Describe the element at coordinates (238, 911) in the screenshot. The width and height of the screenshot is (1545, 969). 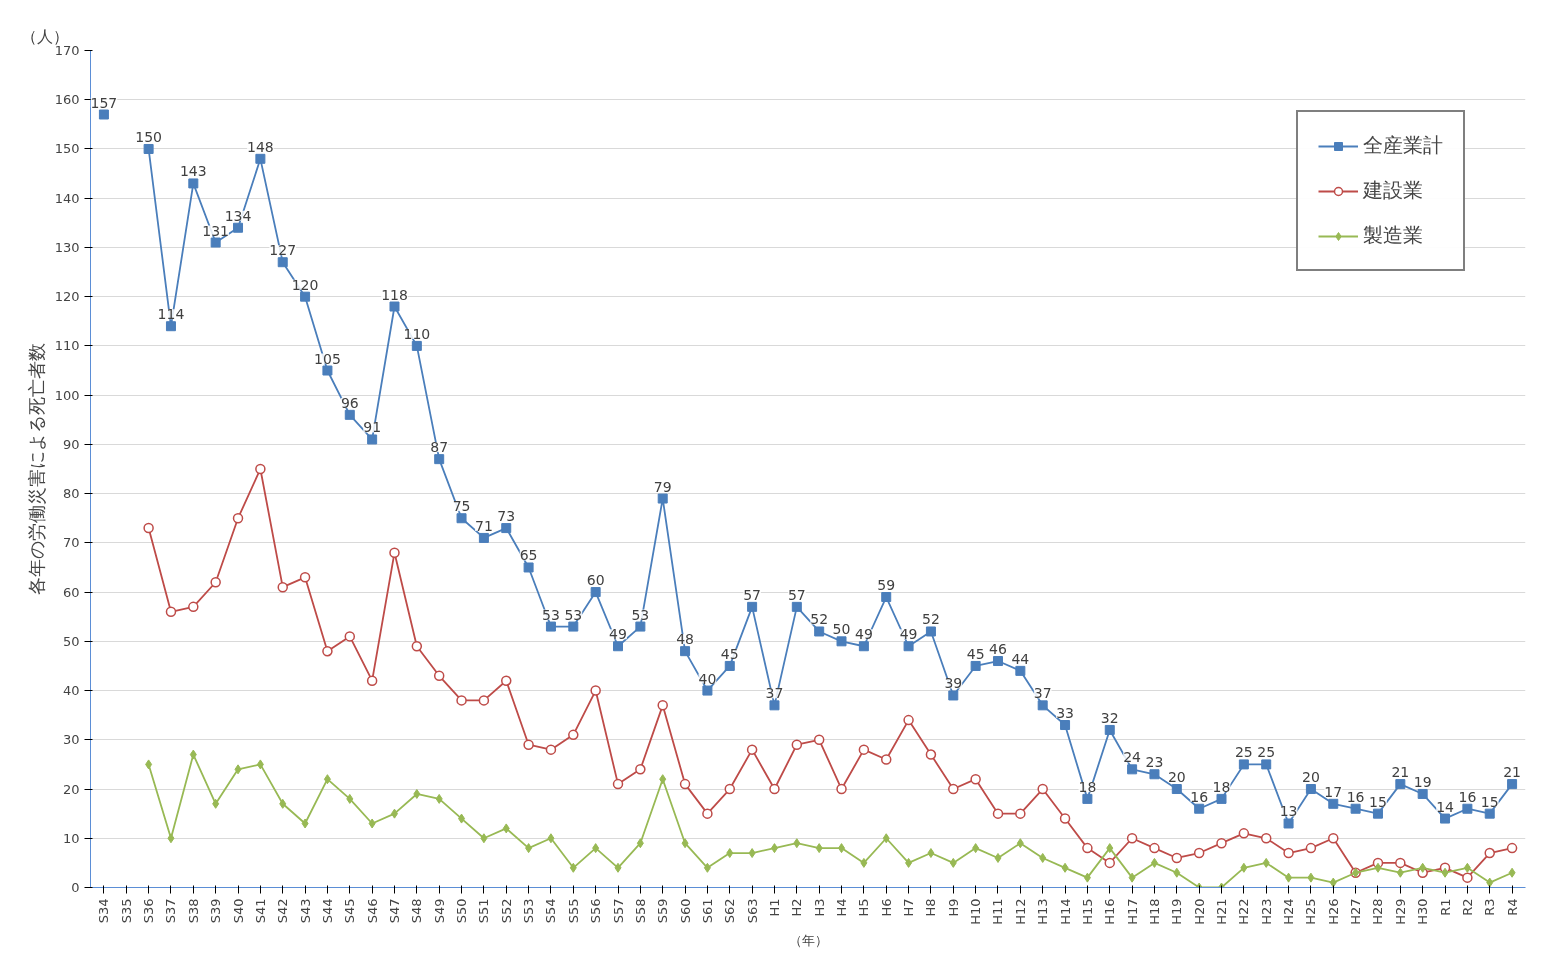
I see `x-tick-label: S40` at that location.